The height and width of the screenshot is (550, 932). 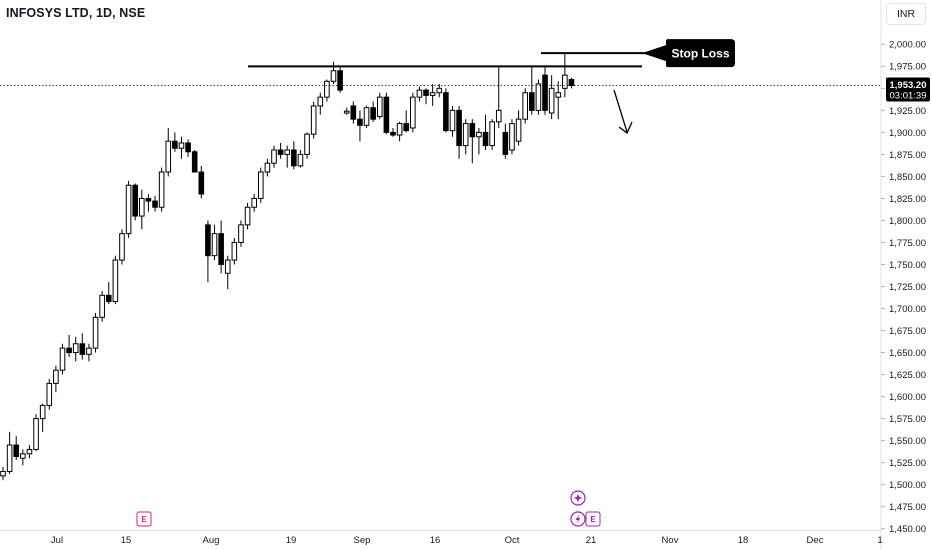 What do you see at coordinates (907, 177) in the screenshot?
I see `price-tick-label: 1,850.00` at bounding box center [907, 177].